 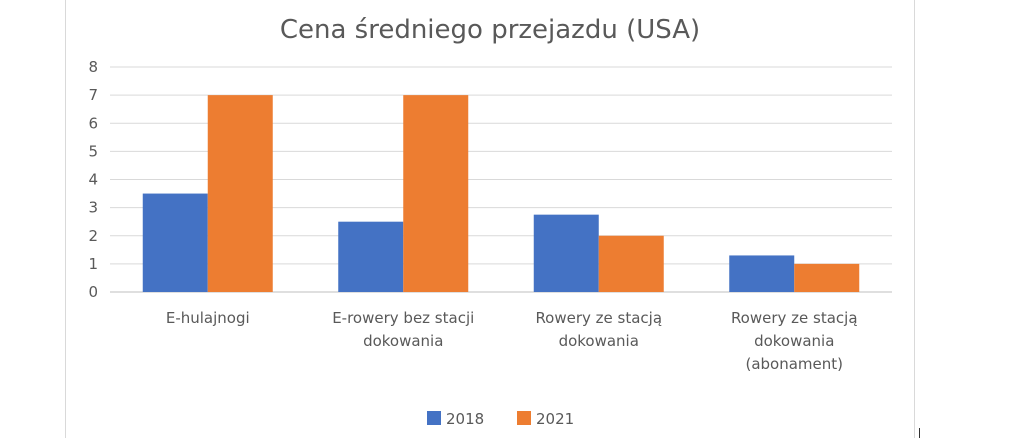 I want to click on y-tick-label: 4, so click(x=93, y=180).